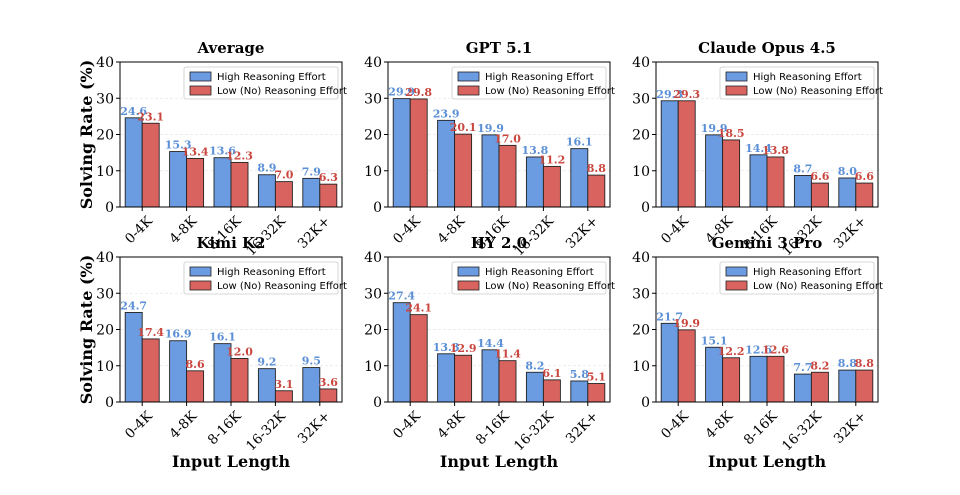 The image size is (960, 495). Describe the element at coordinates (507, 354) in the screenshot. I see `data-label-low: 11.4` at that location.